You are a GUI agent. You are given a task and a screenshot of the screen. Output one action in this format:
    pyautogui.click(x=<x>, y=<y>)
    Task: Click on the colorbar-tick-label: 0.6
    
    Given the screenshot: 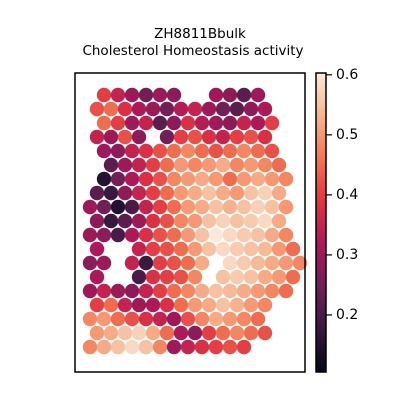 What is the action you would take?
    pyautogui.click(x=347, y=75)
    